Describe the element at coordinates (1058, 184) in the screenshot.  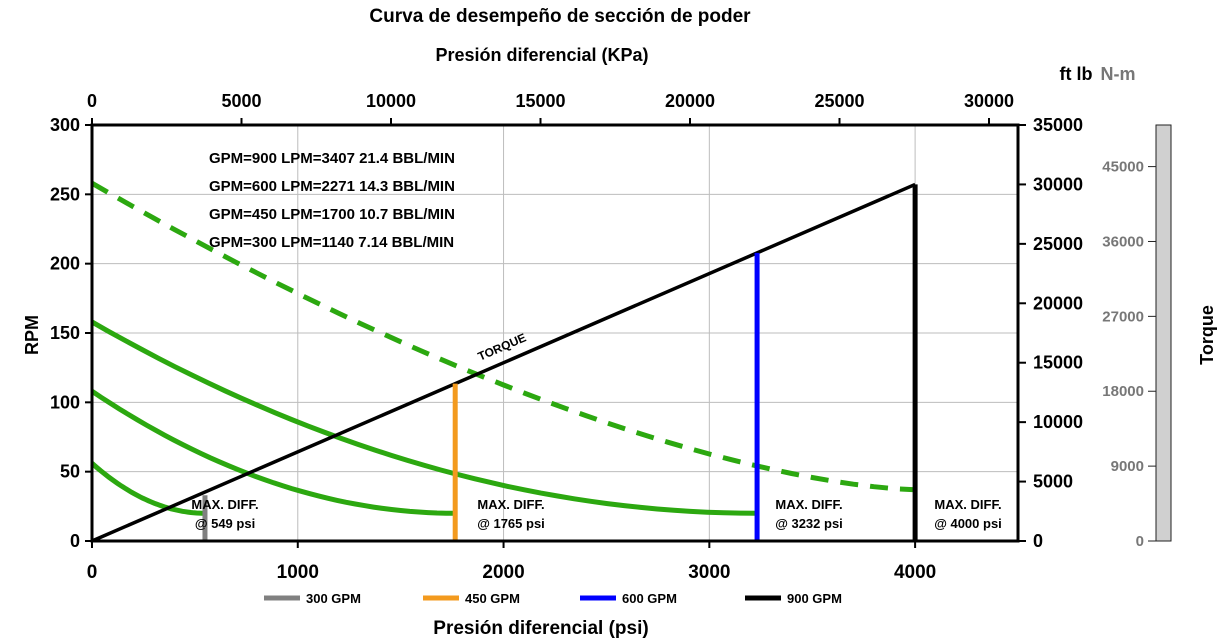
I see `y2-tick-label: 30000` at that location.